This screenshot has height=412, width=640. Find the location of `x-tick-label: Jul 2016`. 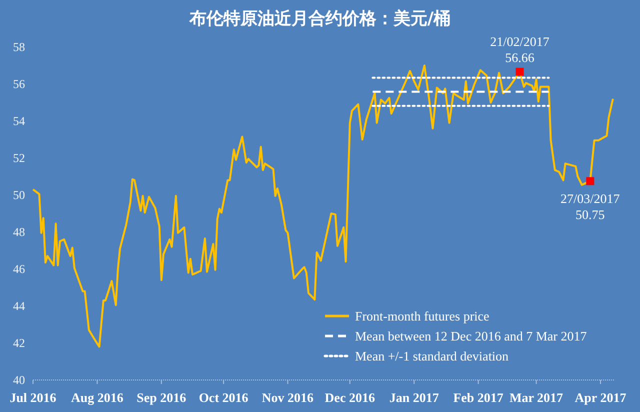

x-tick-label: Jul 2016 is located at coordinates (33, 397).